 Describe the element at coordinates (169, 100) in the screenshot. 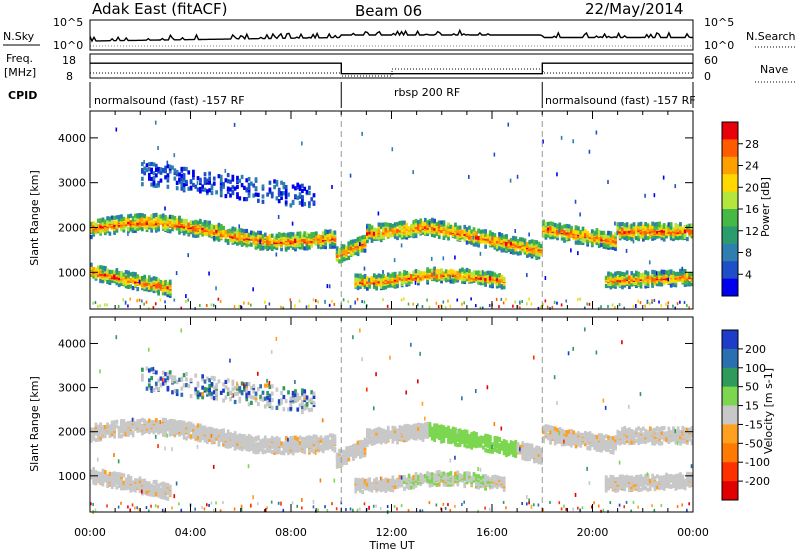

I see `cpid-segment-1: normalsound (fast) -157 RF` at that location.